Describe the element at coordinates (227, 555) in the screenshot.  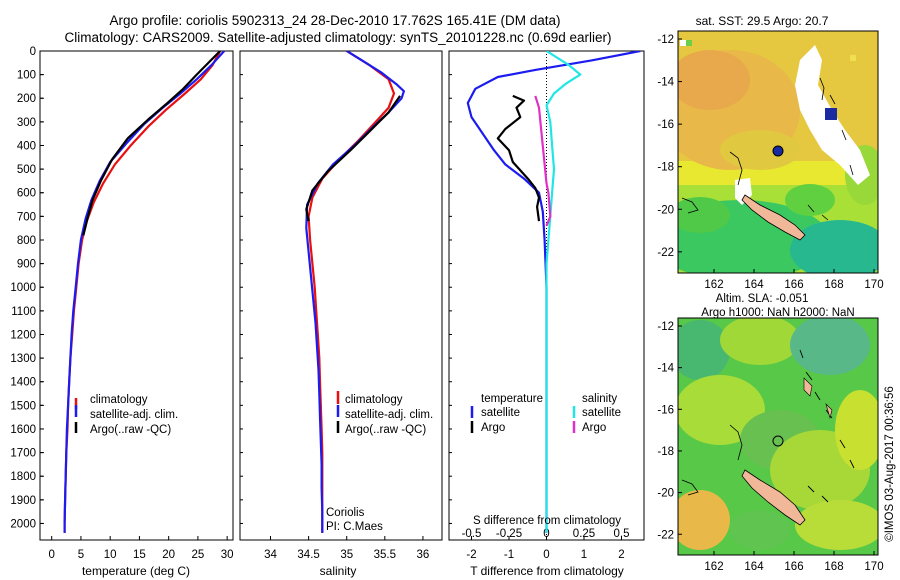
I see `x-tick-label: 30` at that location.